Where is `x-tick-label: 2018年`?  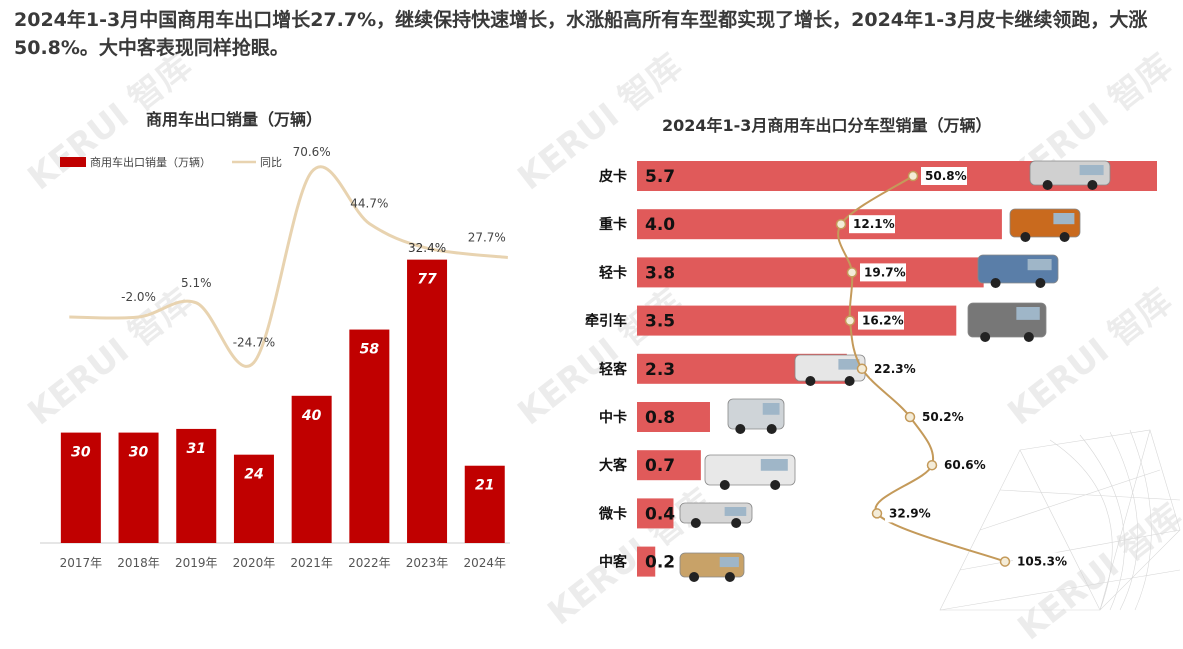 x-tick-label: 2018年 is located at coordinates (138, 563).